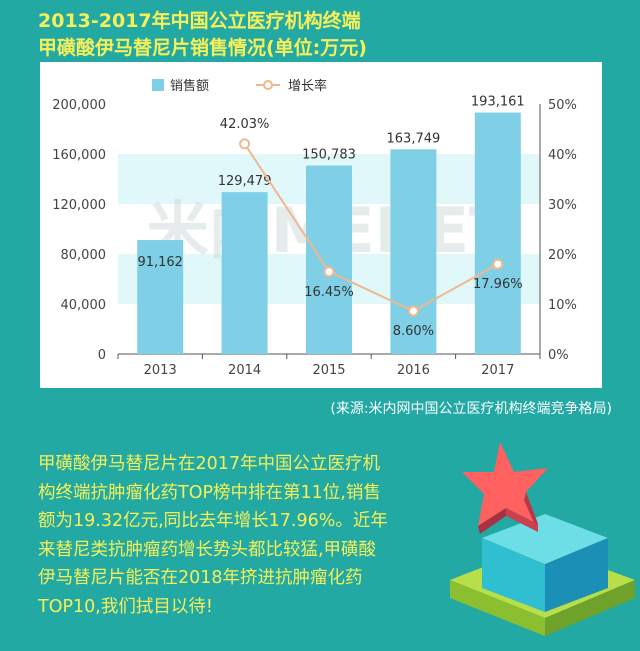 This screenshot has width=640, height=651. I want to click on y-tick-label: 200,000, so click(79, 105).